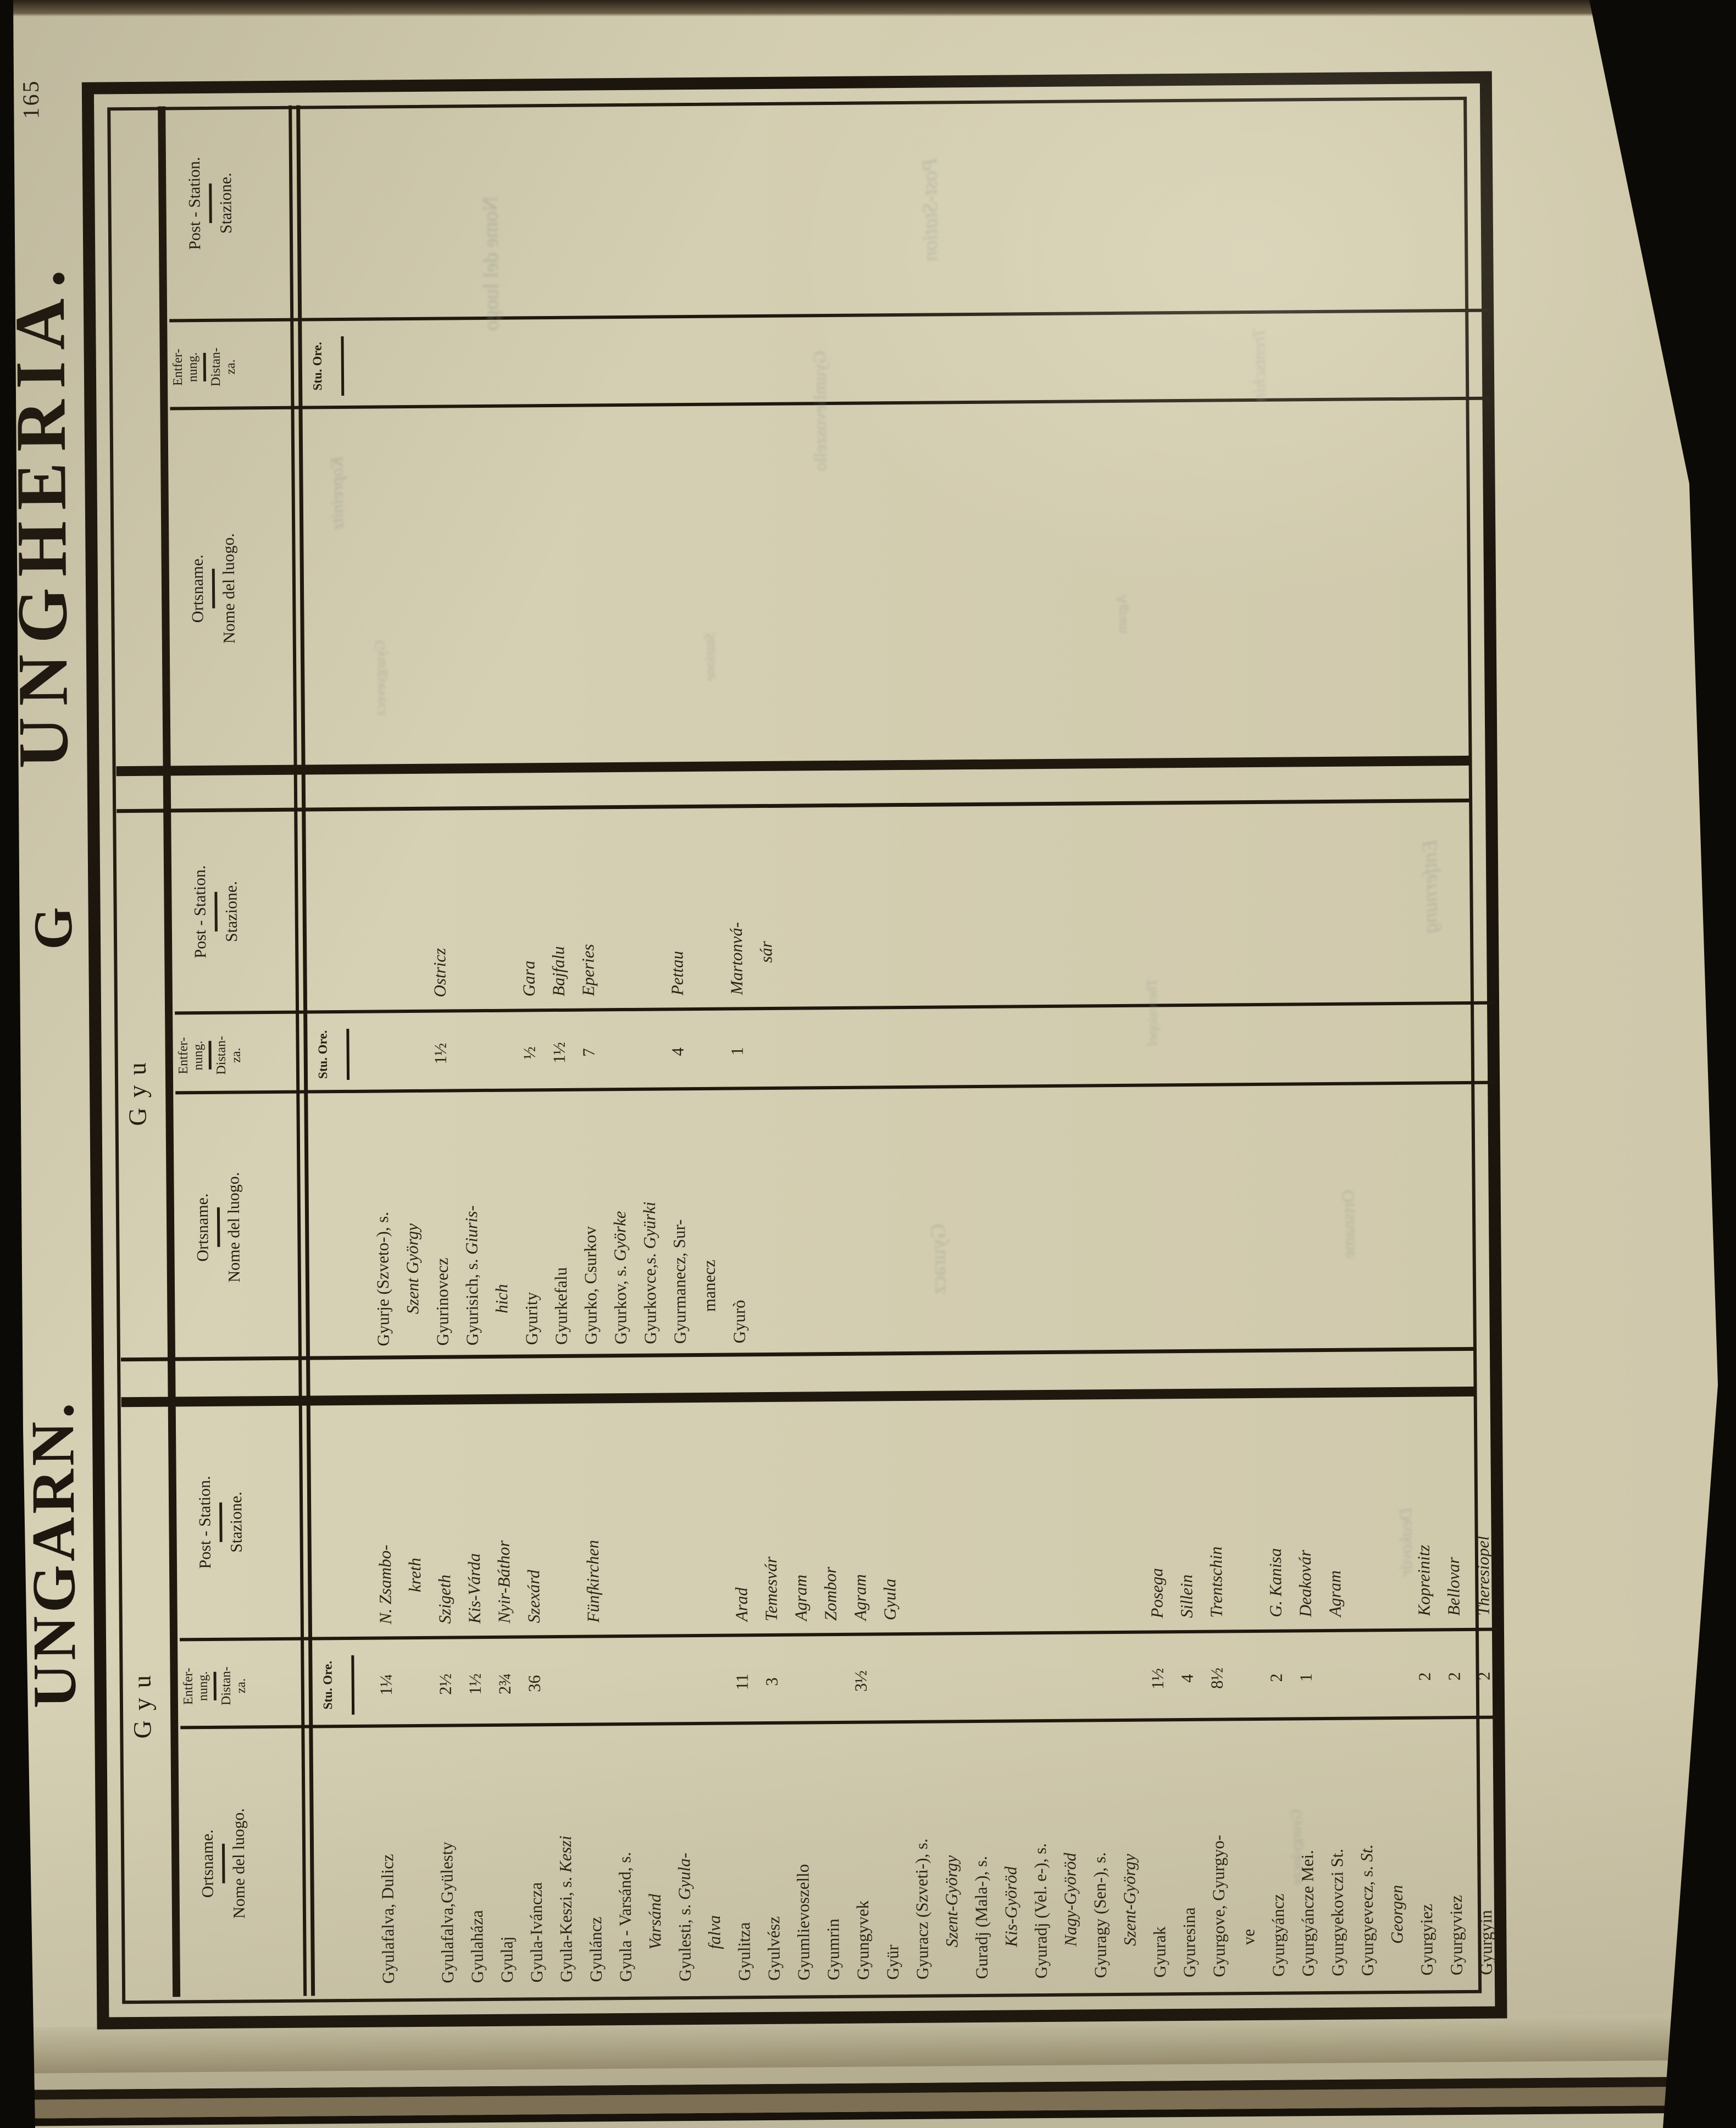  What do you see at coordinates (388, 1919) in the screenshot?
I see `place-name: Gyulafalva, Dulicz` at bounding box center [388, 1919].